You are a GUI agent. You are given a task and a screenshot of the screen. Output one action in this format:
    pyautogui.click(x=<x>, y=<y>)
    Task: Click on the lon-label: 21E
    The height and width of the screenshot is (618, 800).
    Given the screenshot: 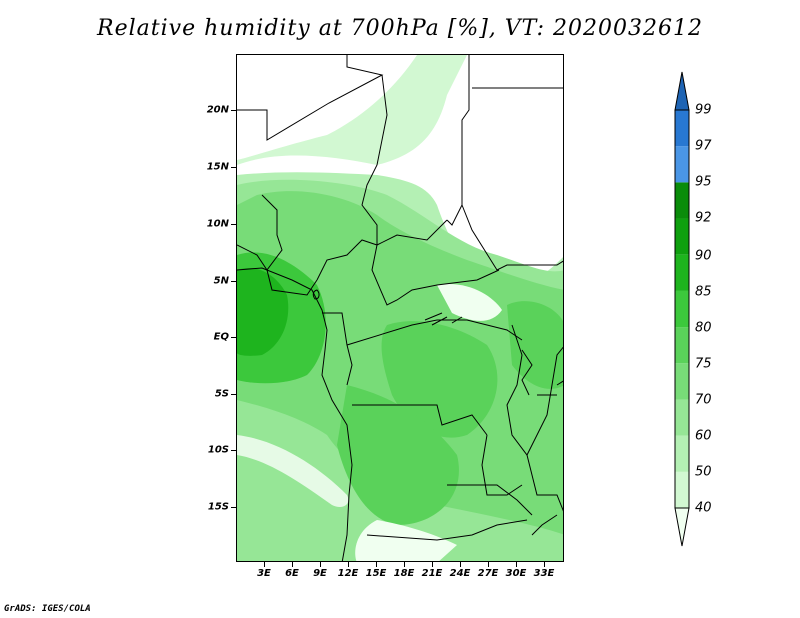 What is the action you would take?
    pyautogui.click(x=432, y=573)
    